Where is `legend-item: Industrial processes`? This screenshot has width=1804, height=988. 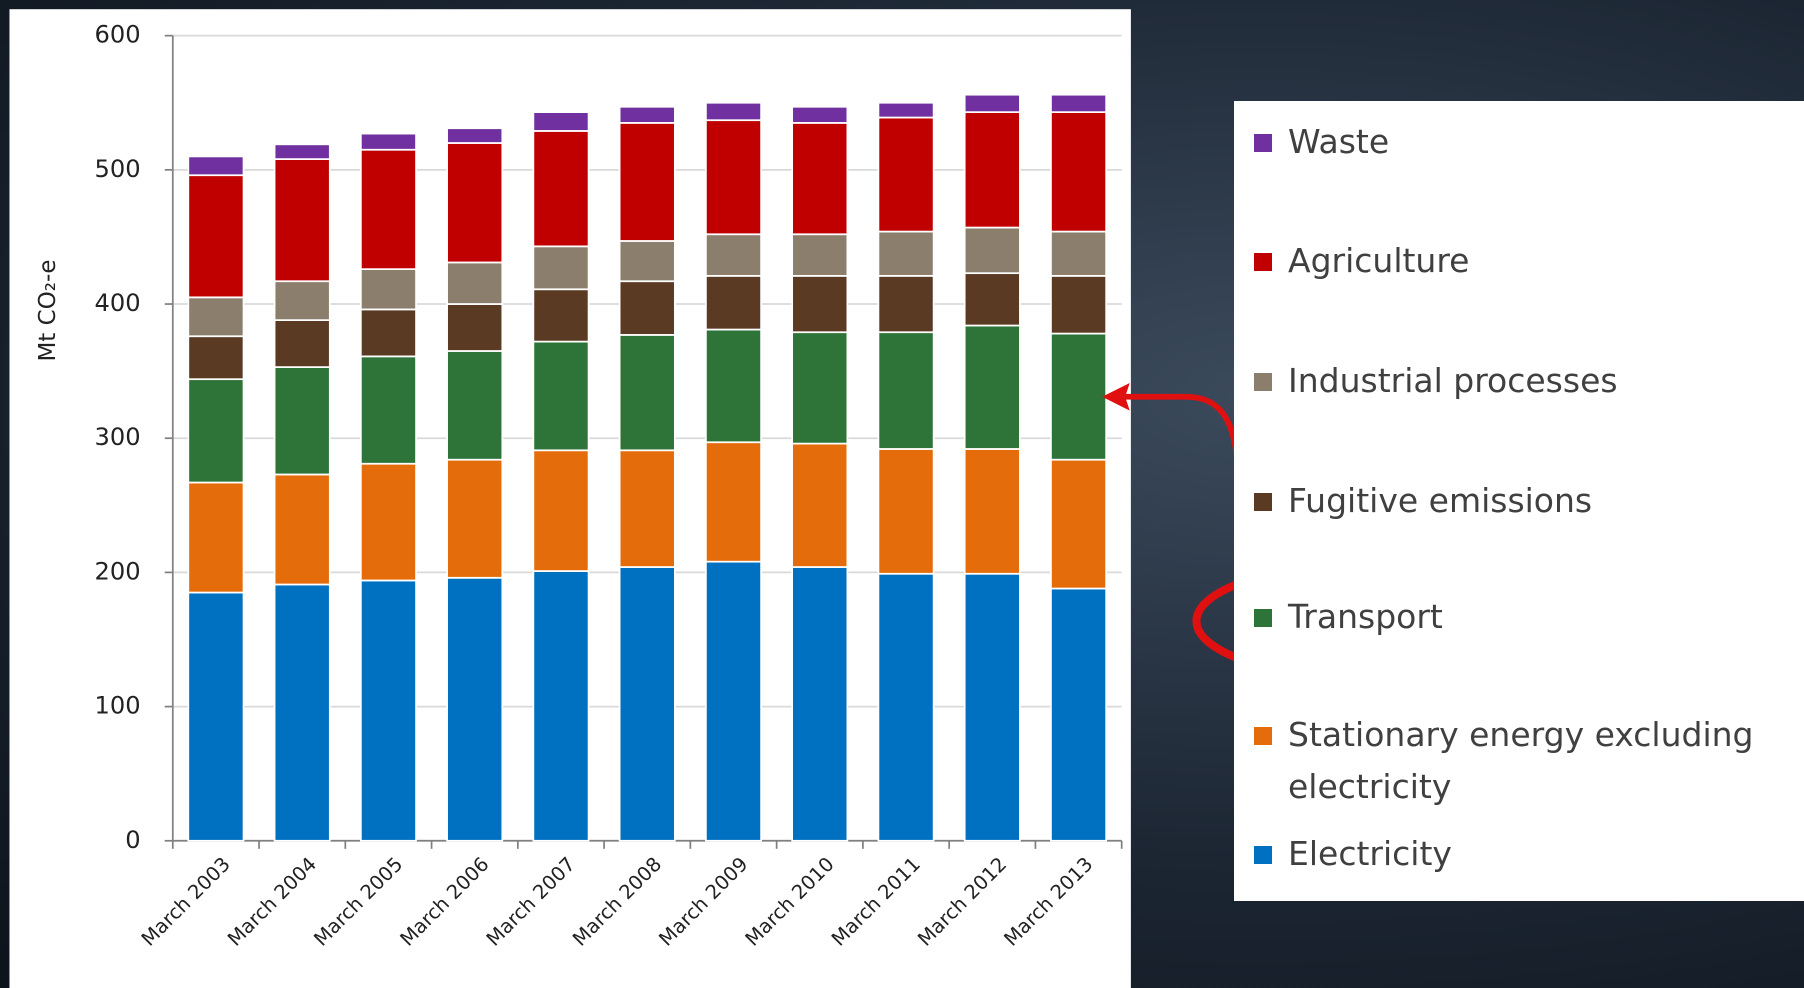
legend-item: Industrial processes is located at coordinates (1524, 381).